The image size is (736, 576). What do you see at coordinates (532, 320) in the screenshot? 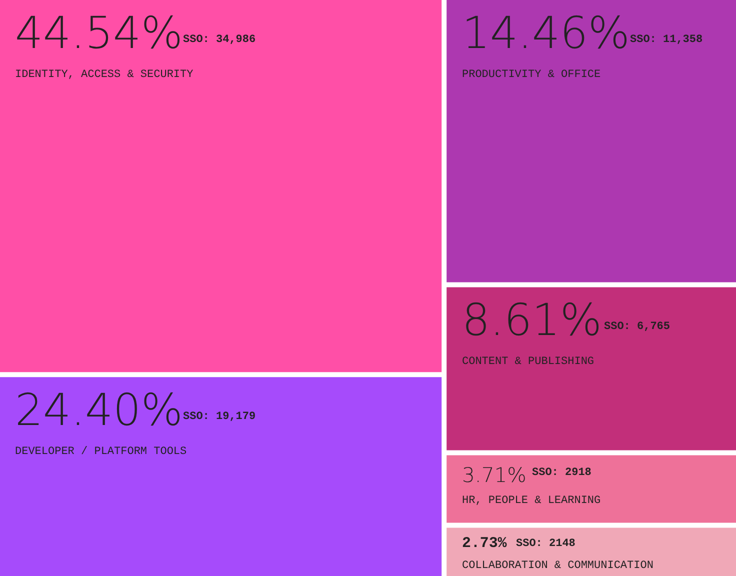
I see `data-label: 8.61%` at bounding box center [532, 320].